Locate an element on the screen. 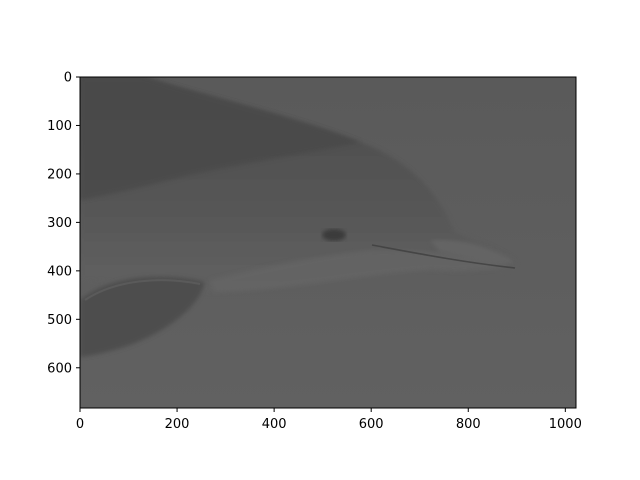  dolphin-mouth-line is located at coordinates (443, 256).